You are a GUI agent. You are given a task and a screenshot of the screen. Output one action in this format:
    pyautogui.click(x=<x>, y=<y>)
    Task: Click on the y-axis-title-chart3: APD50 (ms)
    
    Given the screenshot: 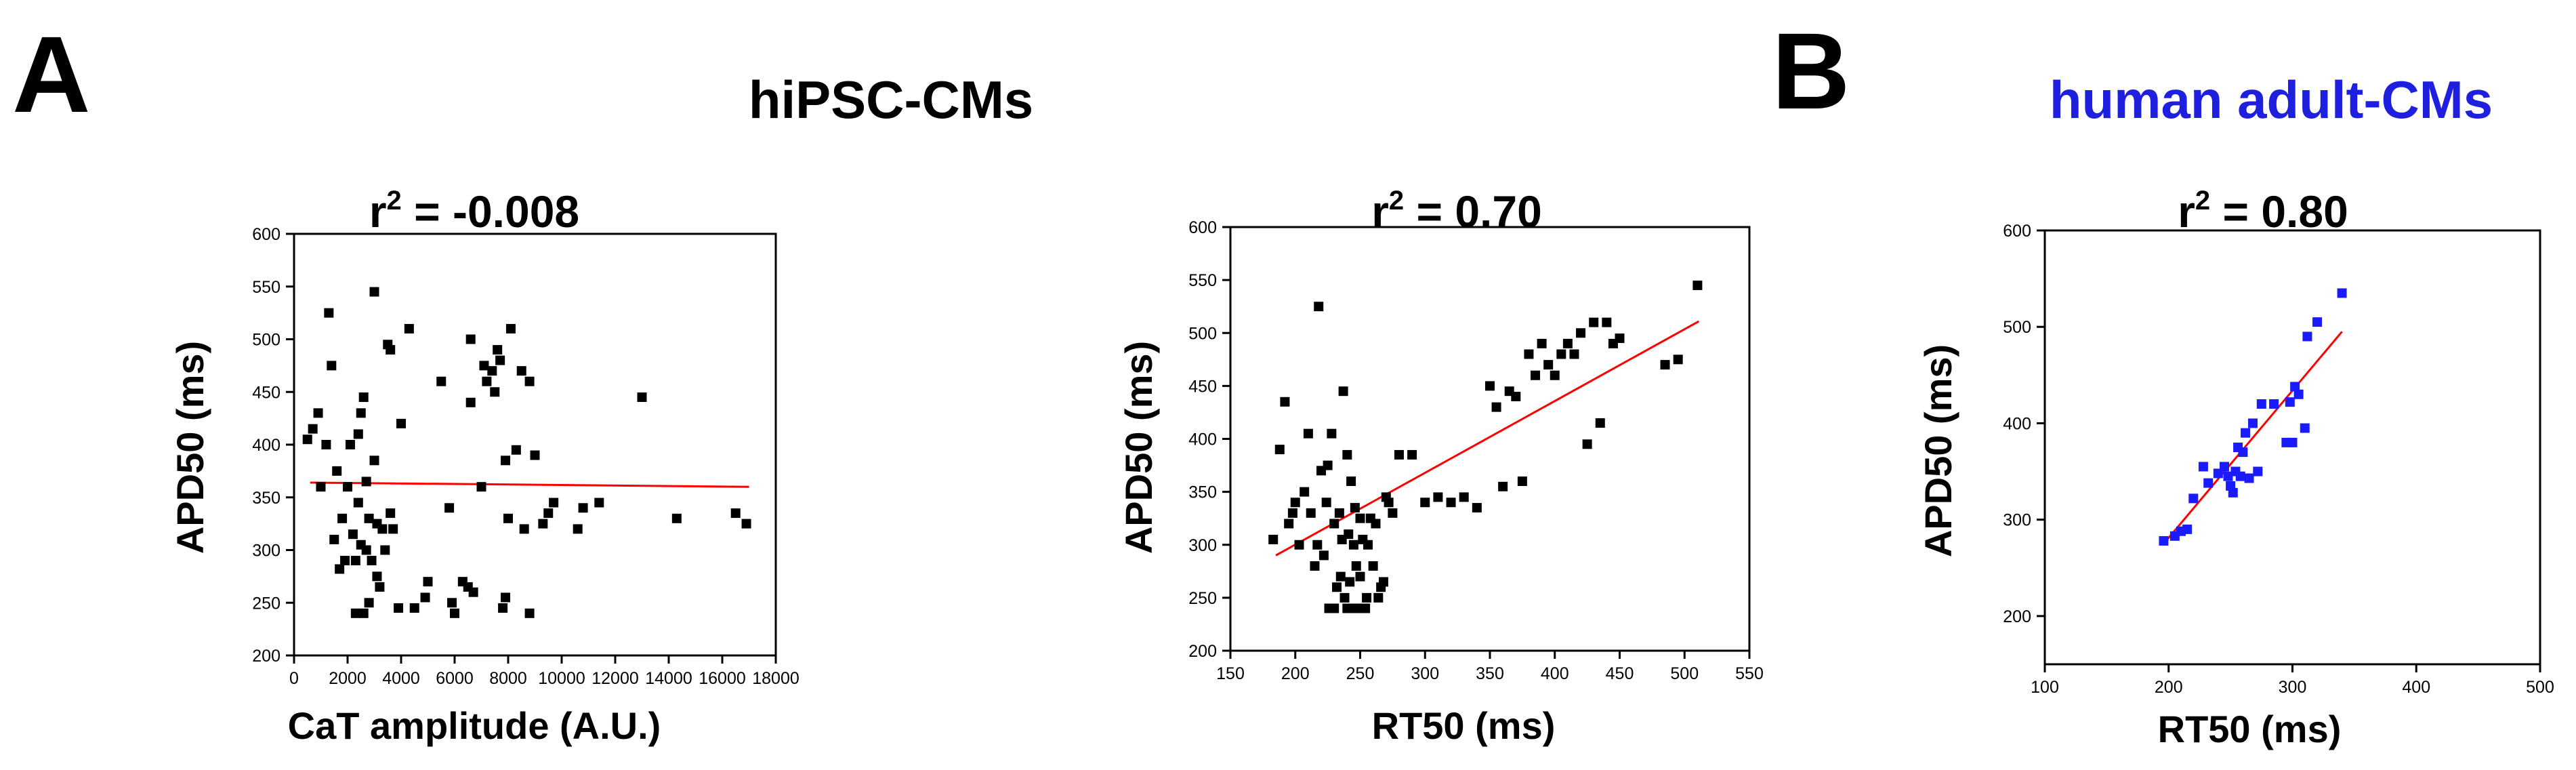 What is the action you would take?
    pyautogui.click(x=1938, y=450)
    